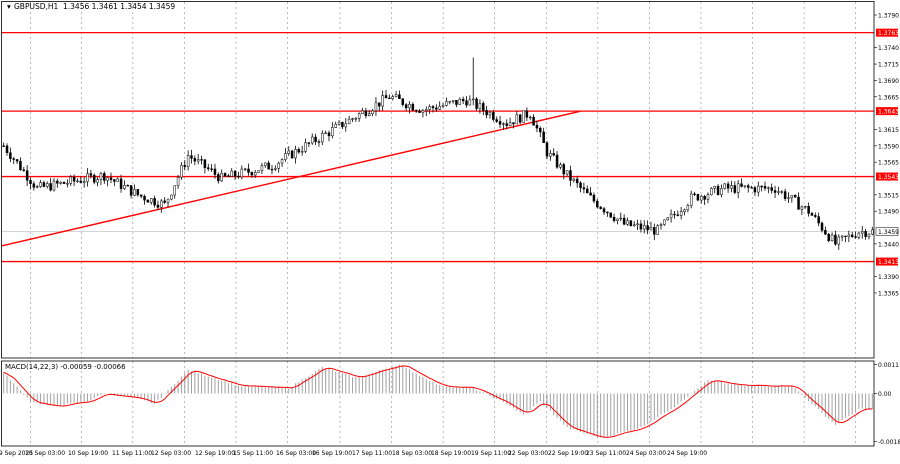  What do you see at coordinates (885, 394) in the screenshot?
I see `macd-tick-label: 0.00` at bounding box center [885, 394].